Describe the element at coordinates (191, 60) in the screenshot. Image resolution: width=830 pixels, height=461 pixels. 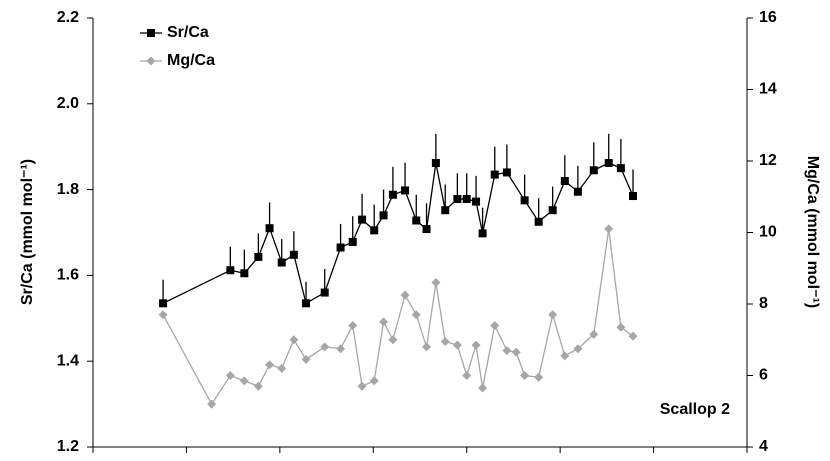
I see `legend-label: Mg/Ca` at that location.